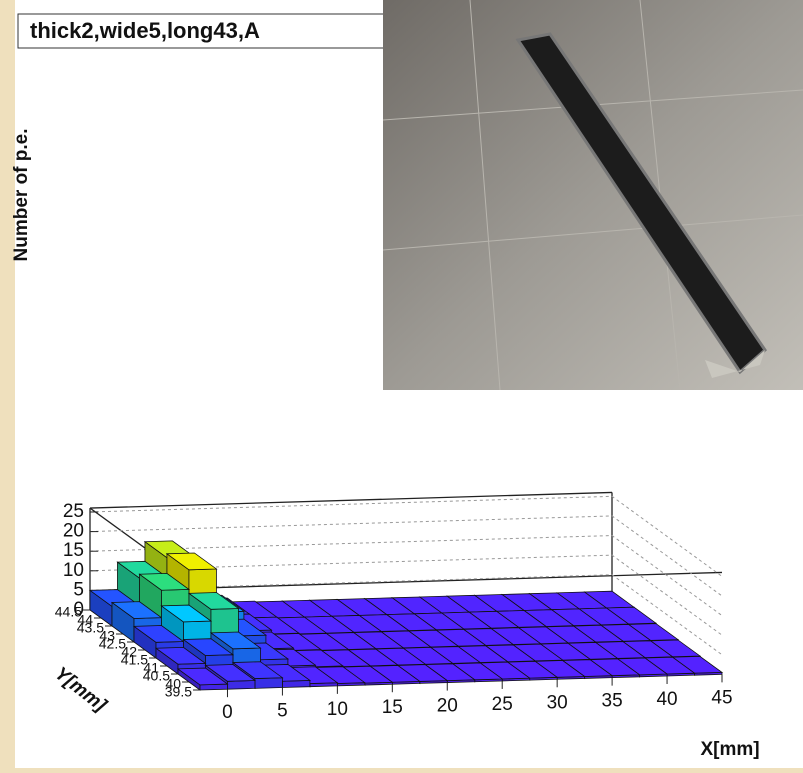 The height and width of the screenshot is (773, 803). Describe the element at coordinates (735, 364) in the screenshot. I see `photo-bar-end` at that location.